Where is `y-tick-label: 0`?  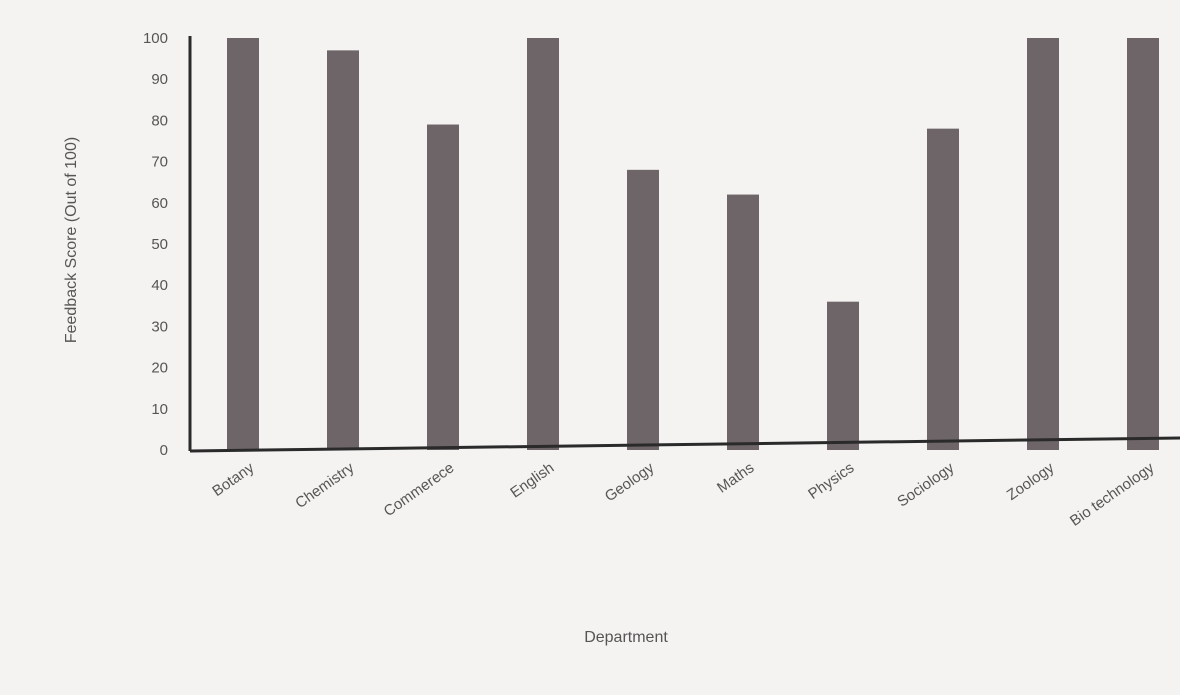
y-tick-label: 0 is located at coordinates (164, 450).